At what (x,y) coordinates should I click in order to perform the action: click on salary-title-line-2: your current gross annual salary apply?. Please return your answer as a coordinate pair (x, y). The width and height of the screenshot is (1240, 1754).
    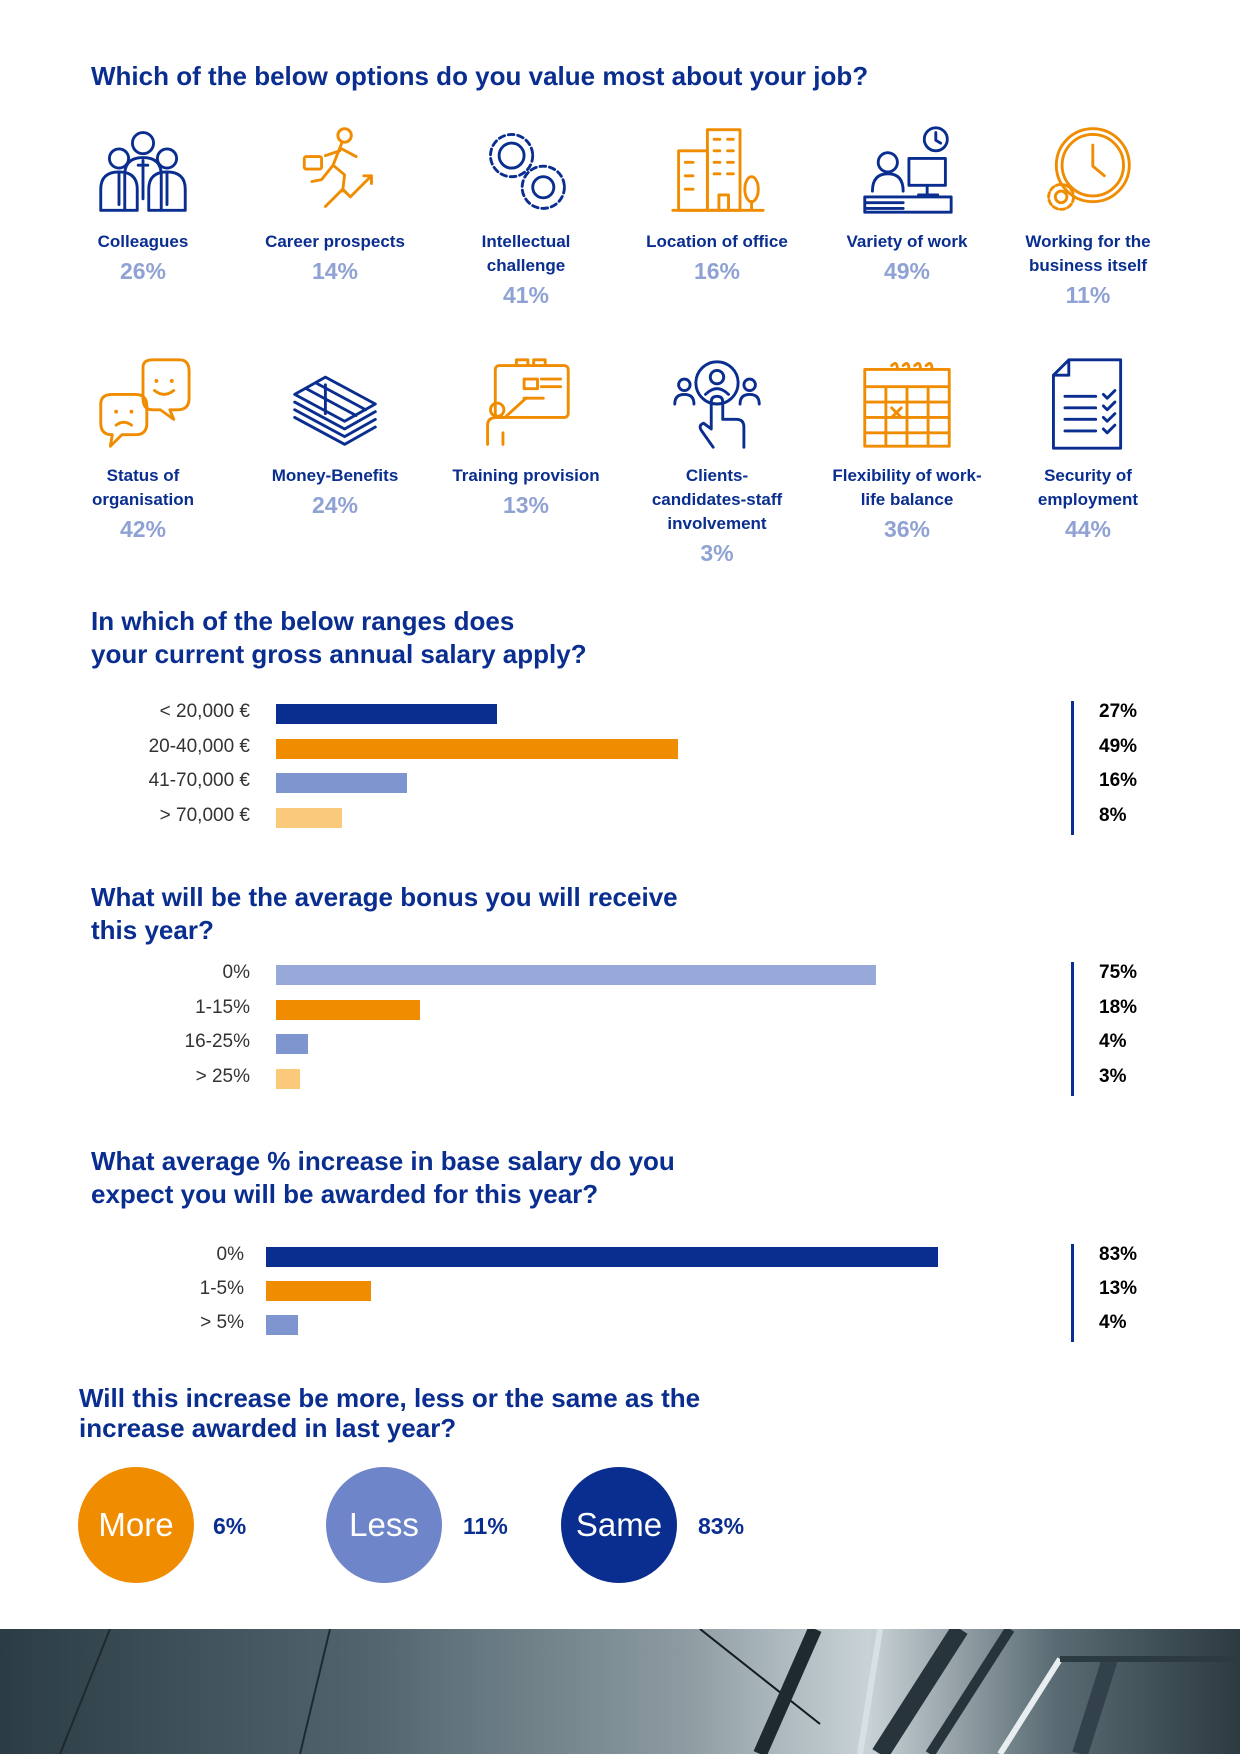
    Looking at the image, I should click on (339, 654).